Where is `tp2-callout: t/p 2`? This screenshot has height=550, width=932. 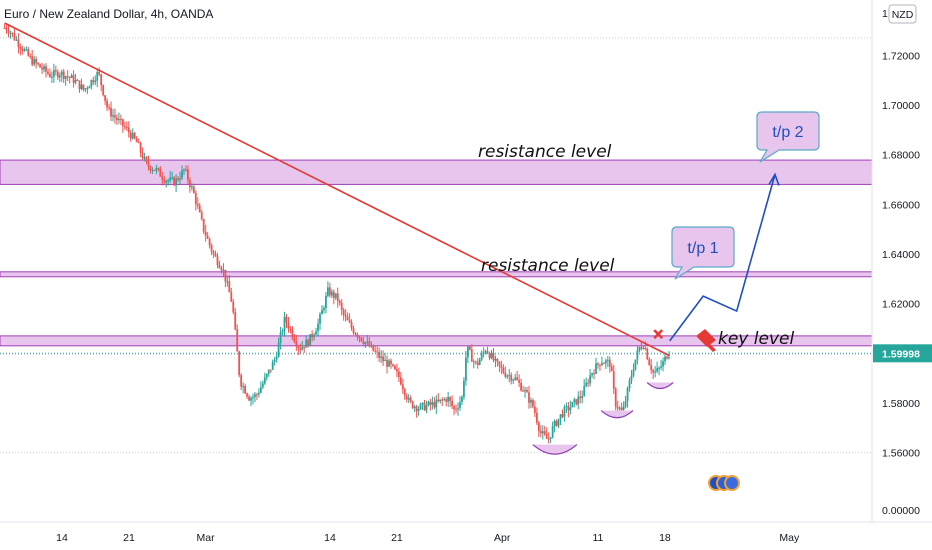
tp2-callout: t/p 2 is located at coordinates (788, 137).